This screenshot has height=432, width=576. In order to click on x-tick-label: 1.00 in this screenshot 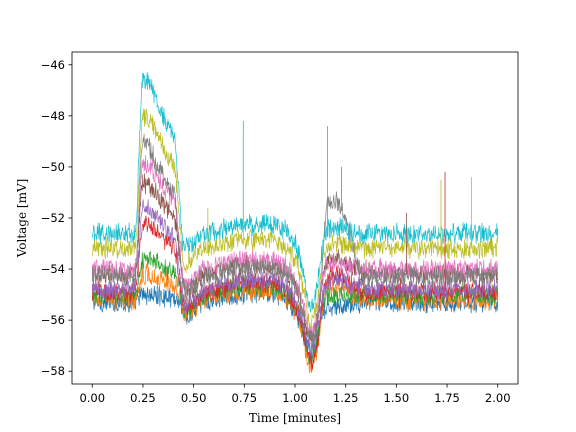, I will do `click(295, 398)`.